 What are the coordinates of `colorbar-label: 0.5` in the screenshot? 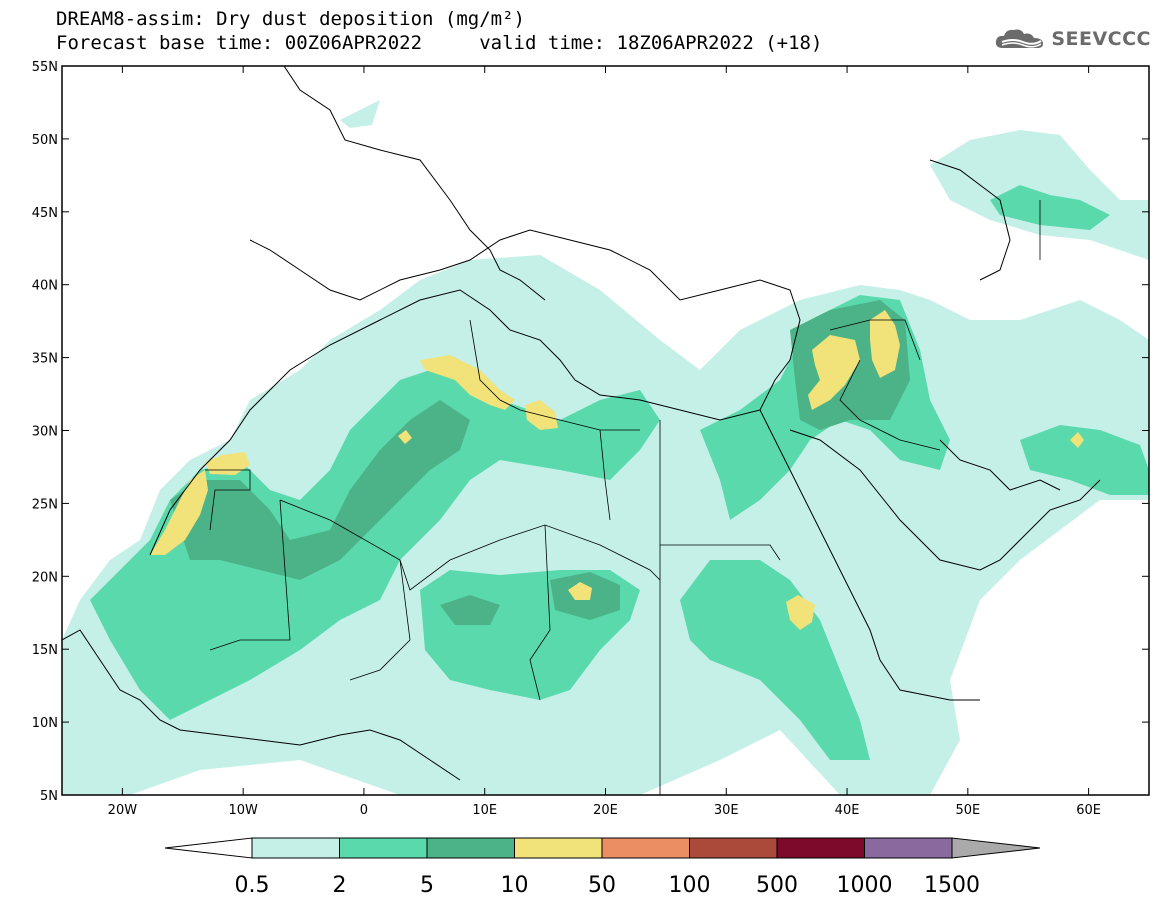 It's located at (252, 885).